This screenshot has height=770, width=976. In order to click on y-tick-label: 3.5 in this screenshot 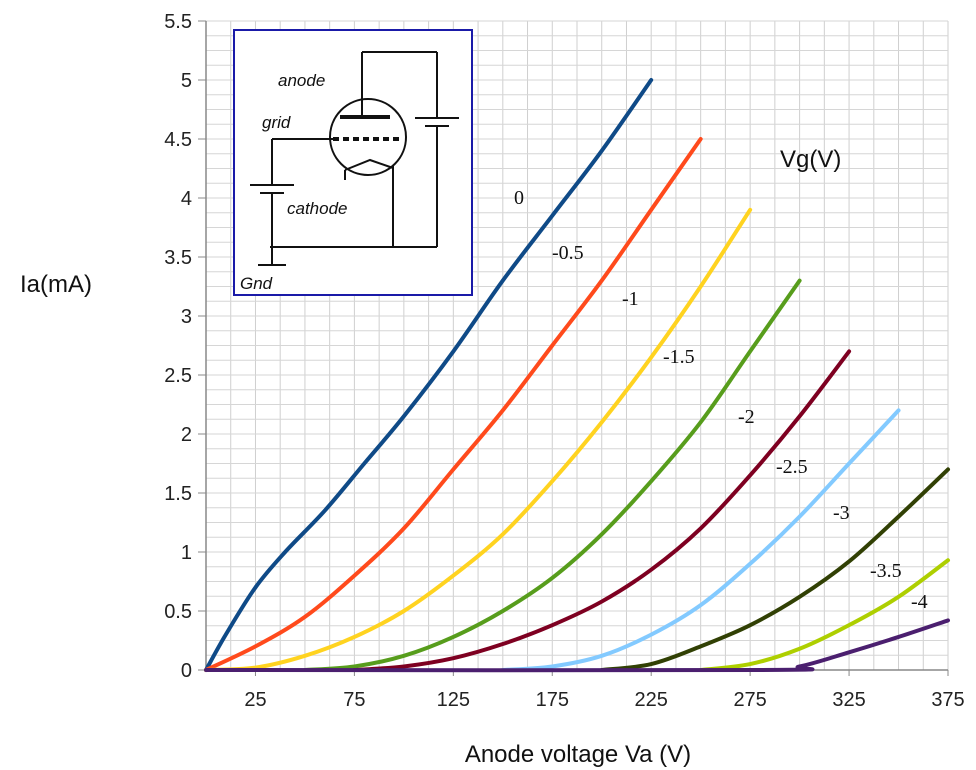, I will do `click(178, 258)`.